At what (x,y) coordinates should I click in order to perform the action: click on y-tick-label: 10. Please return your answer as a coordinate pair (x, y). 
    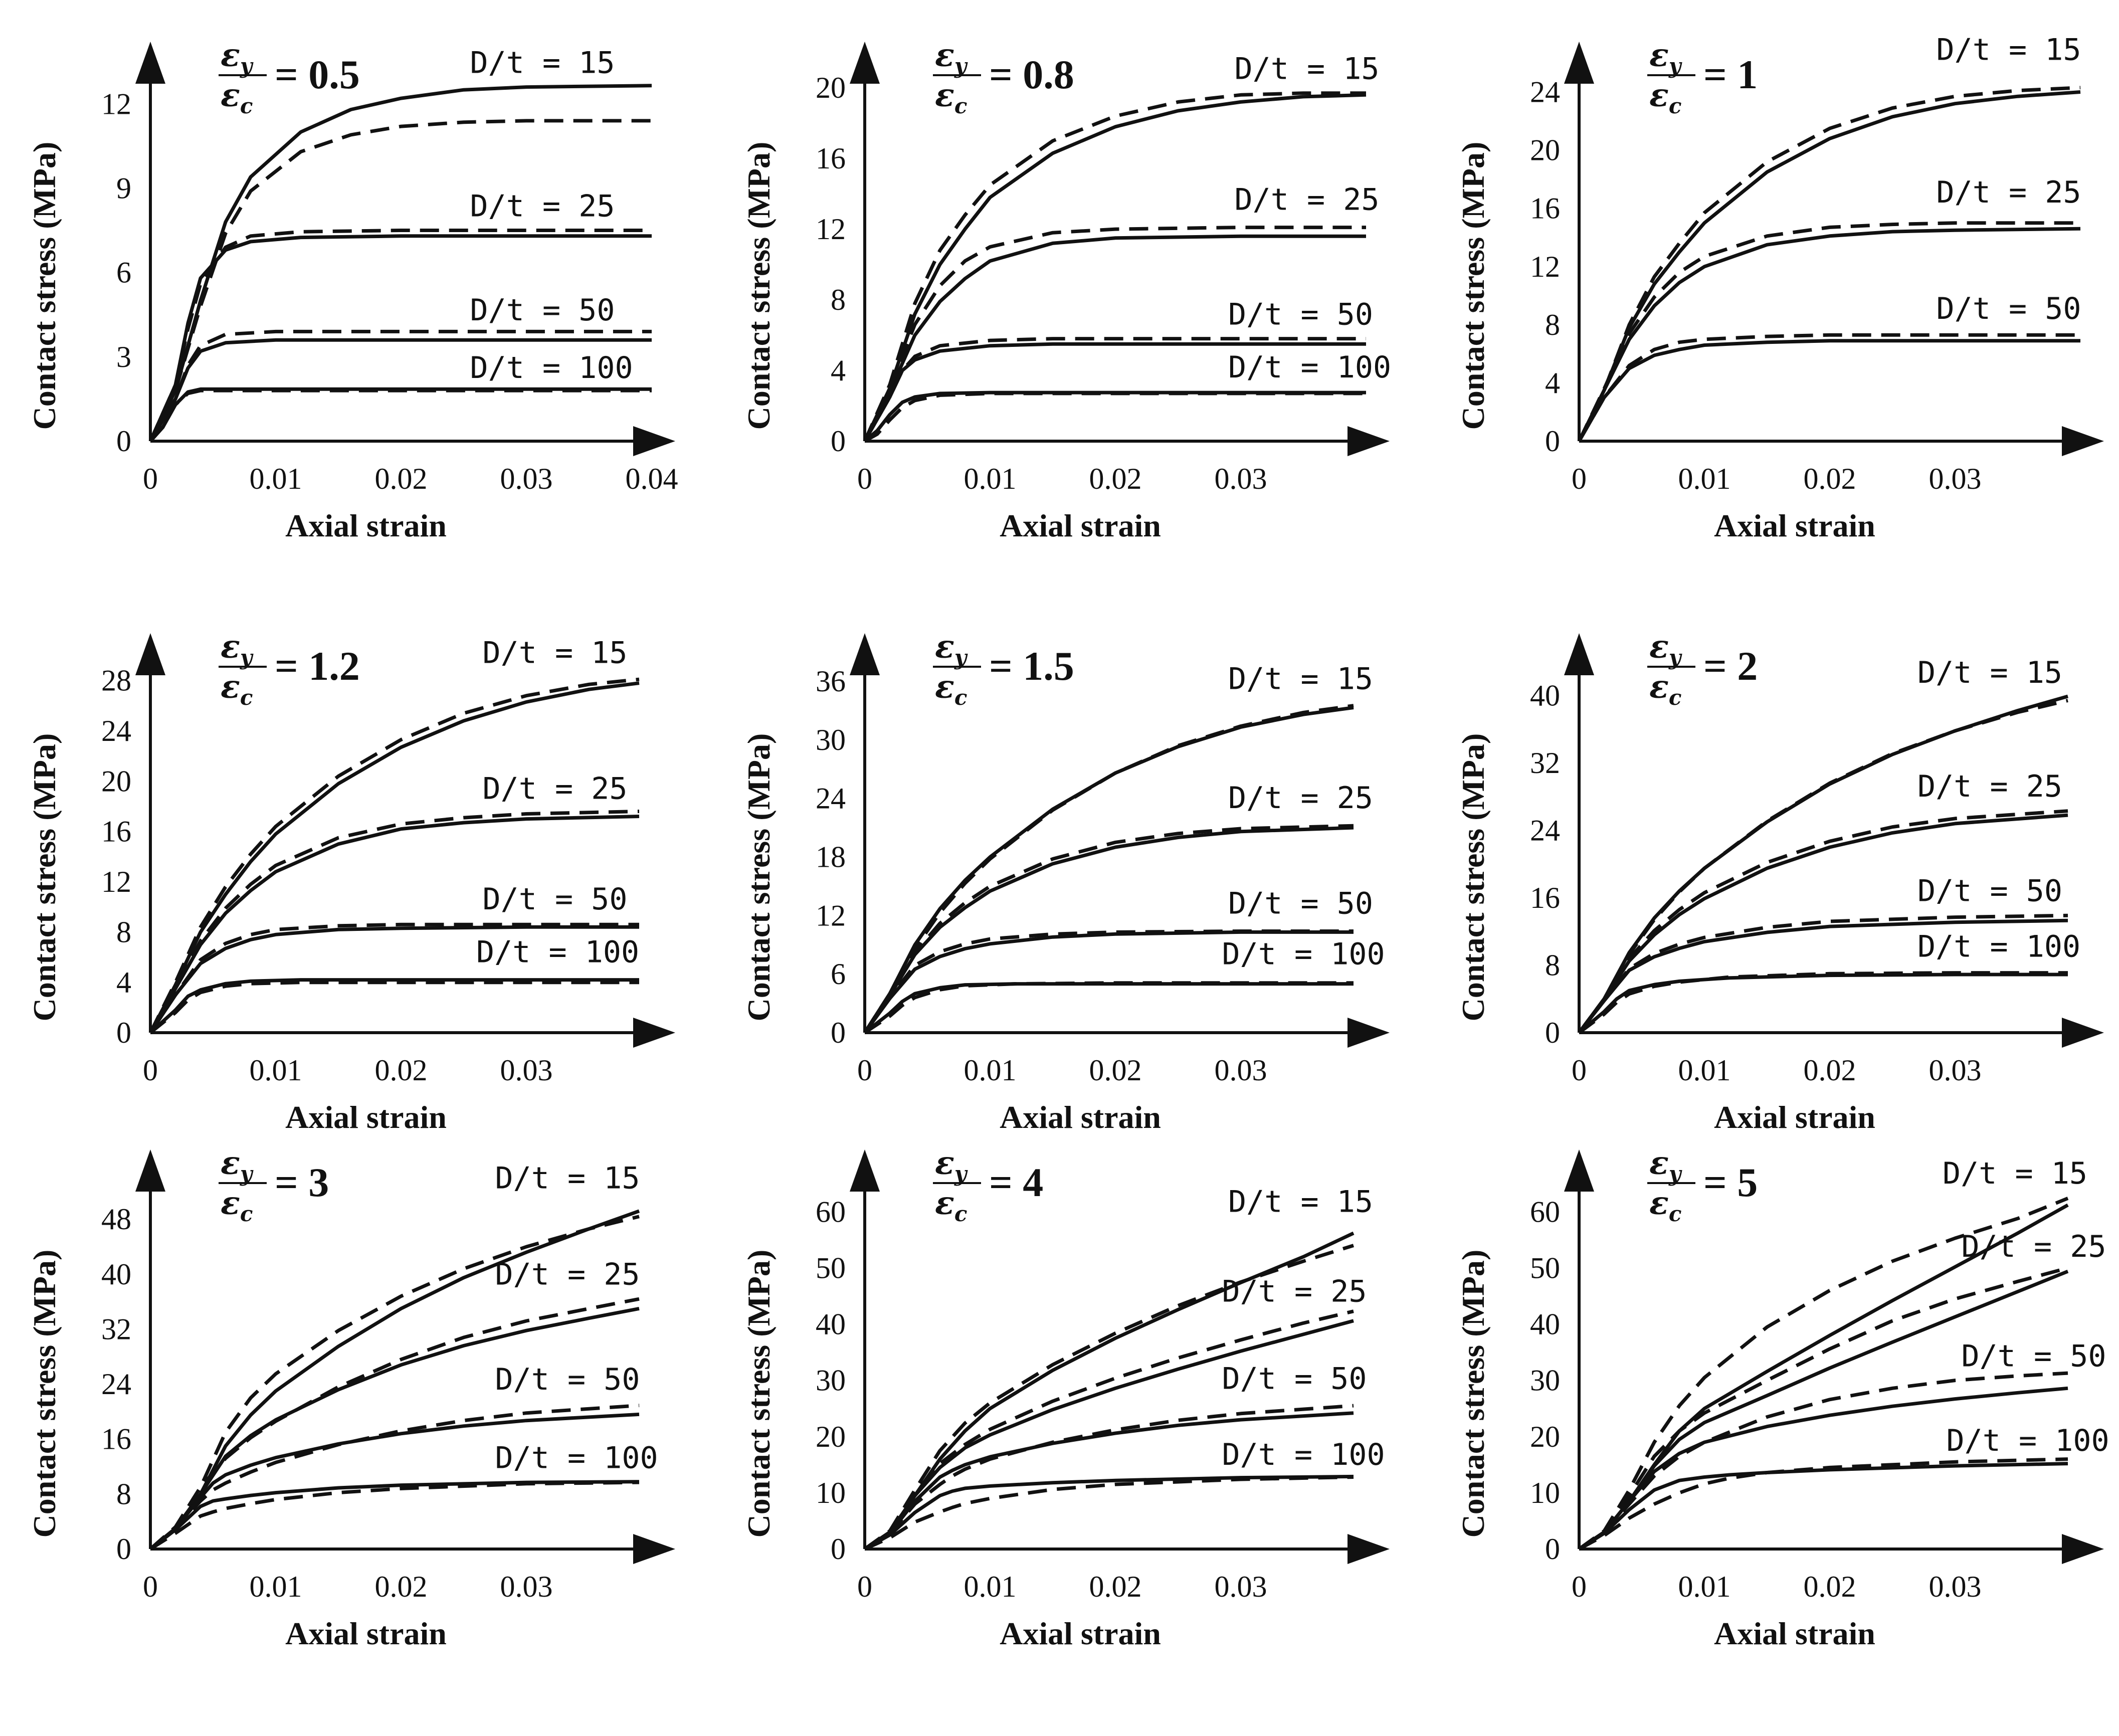
    Looking at the image, I should click on (831, 1492).